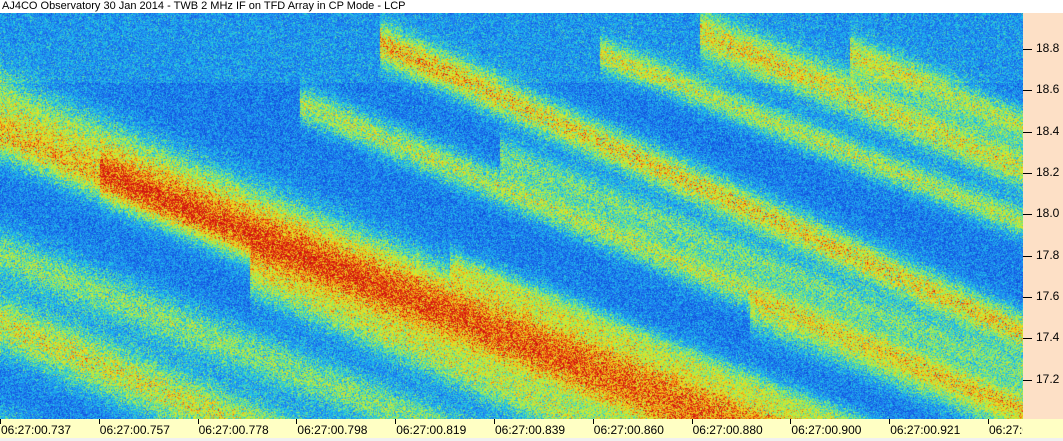 The image size is (1063, 441). I want to click on x-tick-label: 06:27:00.757, so click(134, 430).